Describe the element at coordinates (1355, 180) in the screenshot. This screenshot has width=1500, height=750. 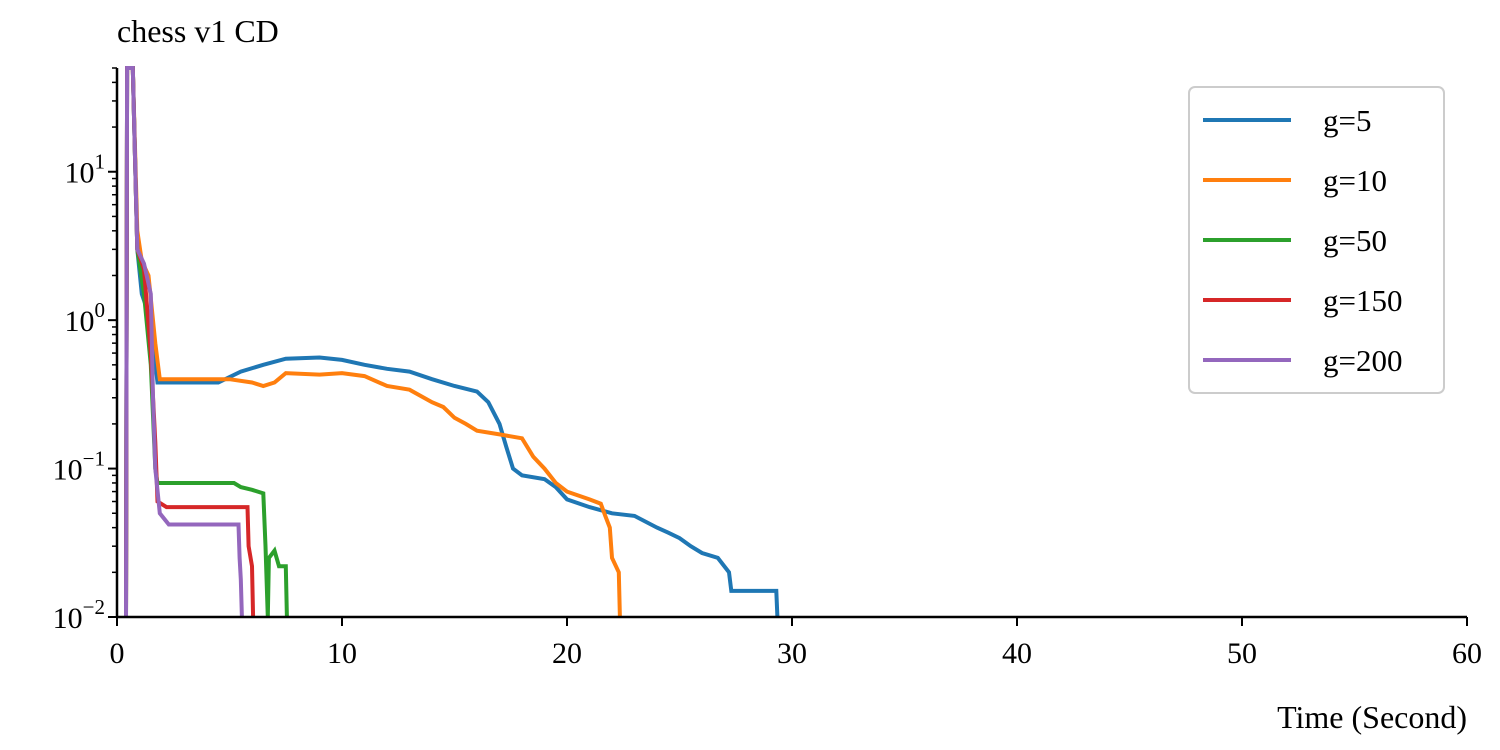
I see `legend-label-1: g=10` at that location.